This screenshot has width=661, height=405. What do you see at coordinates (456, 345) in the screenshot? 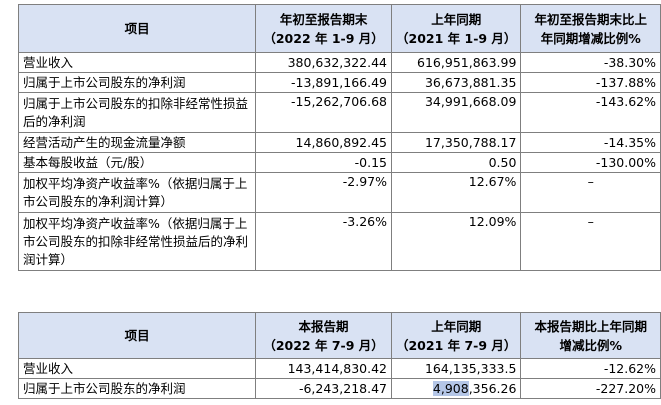
I see `header-line: （2021 年 7-9 月）` at bounding box center [456, 345].